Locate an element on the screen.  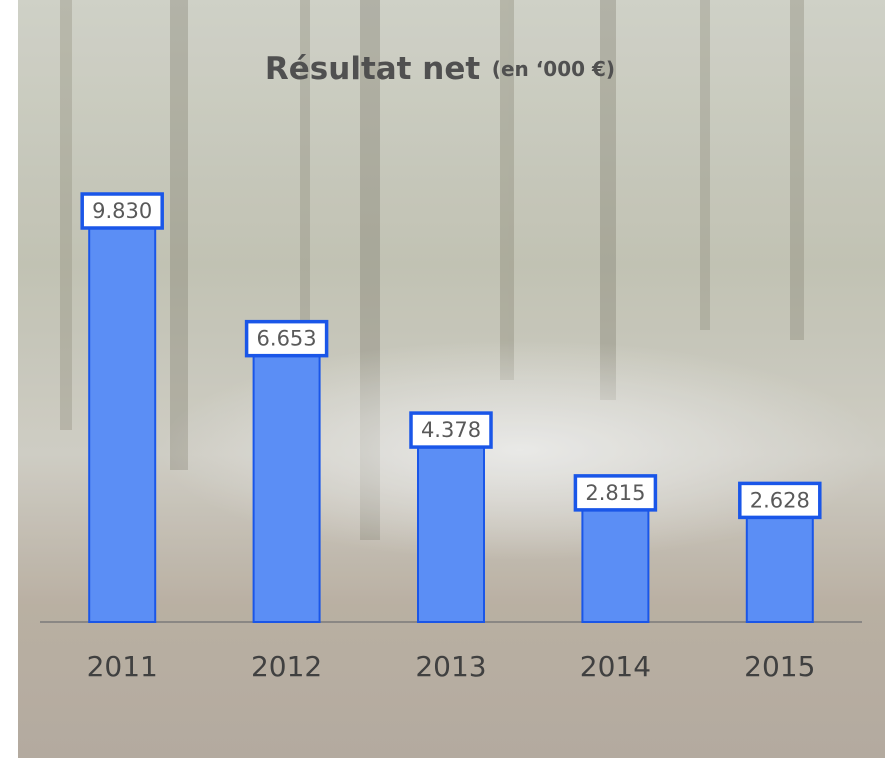
value-label: 9.830 is located at coordinates (122, 211).